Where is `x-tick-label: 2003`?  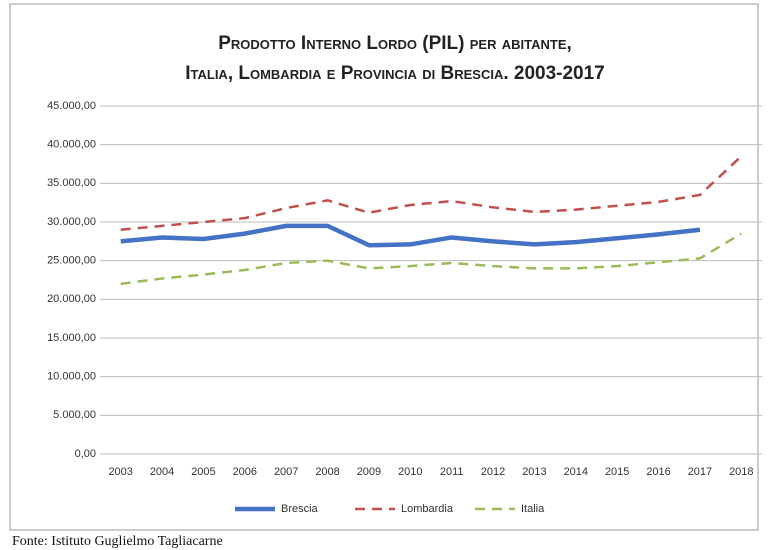
x-tick-label: 2003 is located at coordinates (120, 472).